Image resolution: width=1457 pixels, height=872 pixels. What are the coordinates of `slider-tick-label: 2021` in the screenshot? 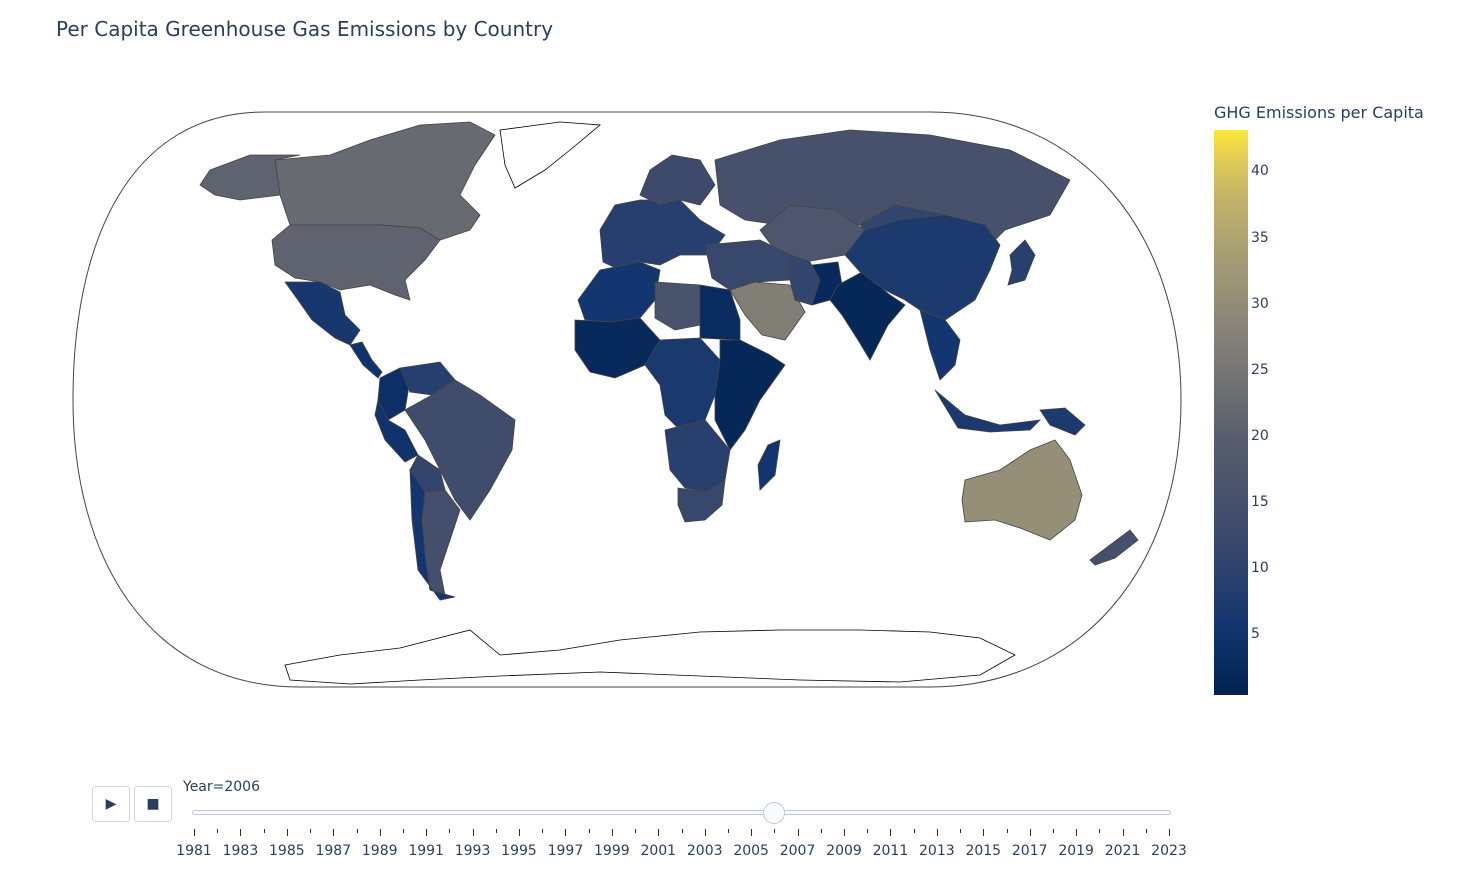 It's located at (1122, 851).